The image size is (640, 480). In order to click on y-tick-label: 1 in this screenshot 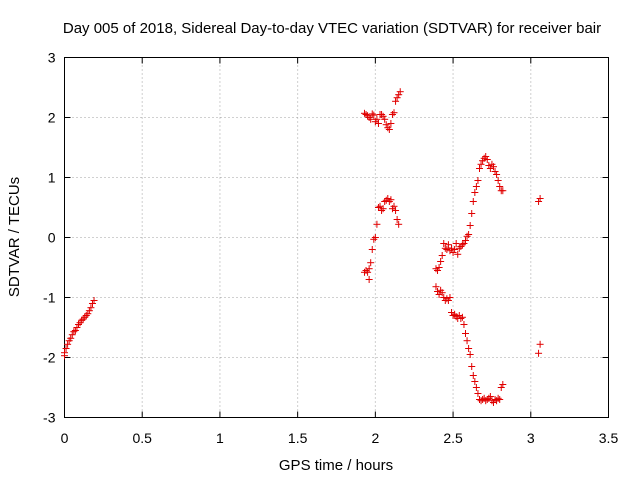, I will do `click(52, 178)`.